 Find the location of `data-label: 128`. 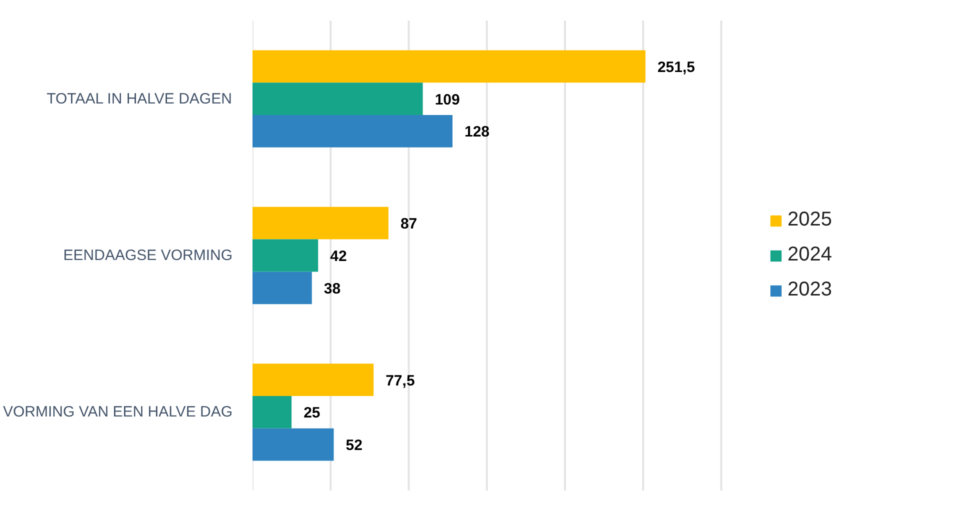

data-label: 128 is located at coordinates (477, 132).